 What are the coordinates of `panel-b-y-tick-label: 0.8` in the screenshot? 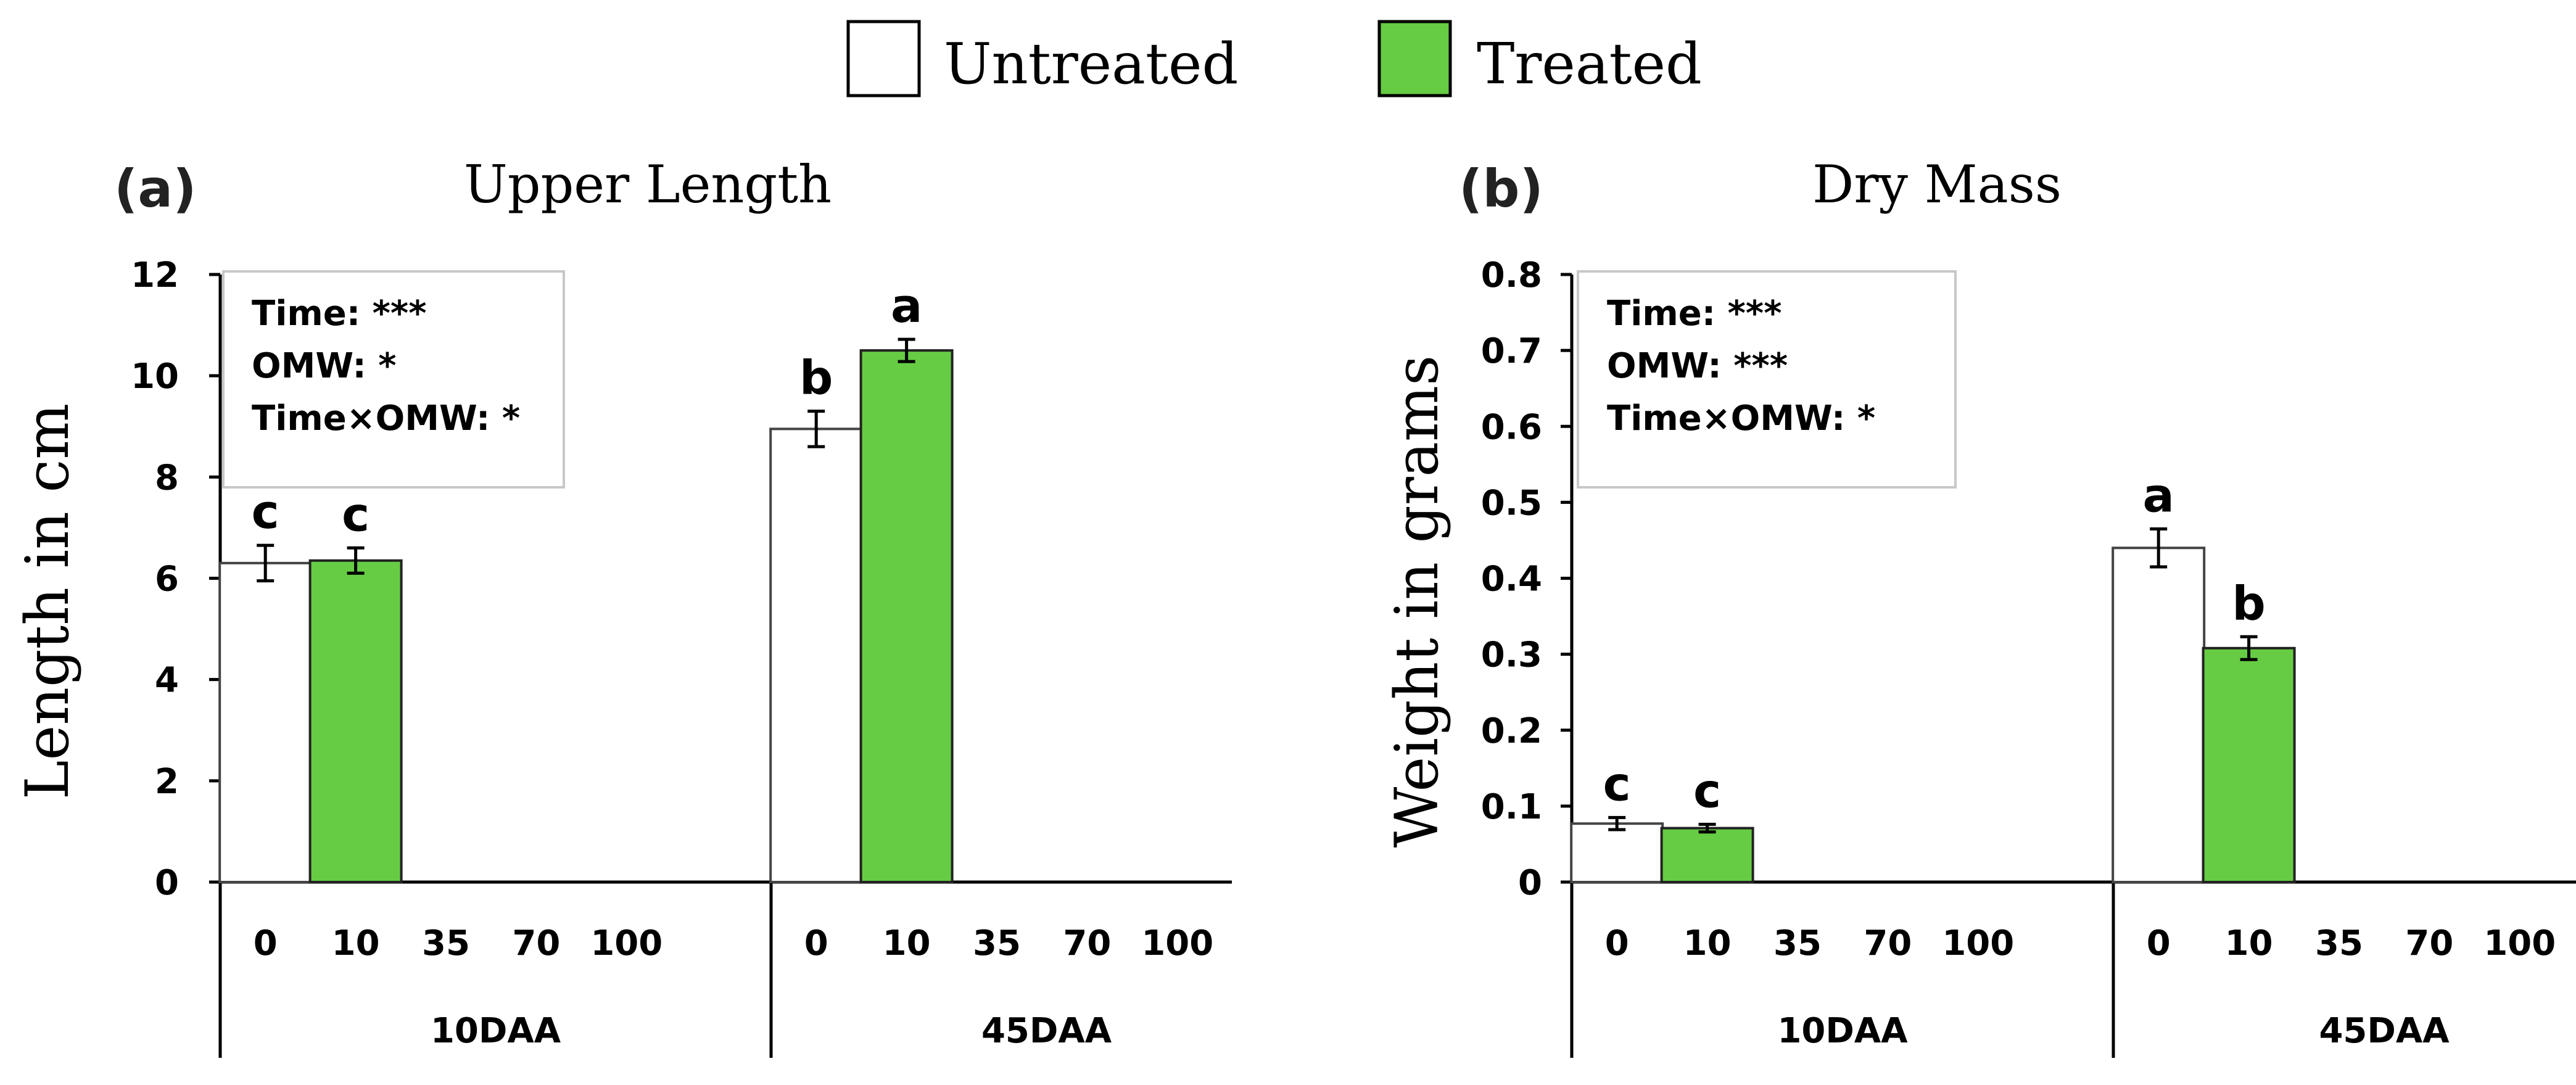 It's located at (1511, 275).